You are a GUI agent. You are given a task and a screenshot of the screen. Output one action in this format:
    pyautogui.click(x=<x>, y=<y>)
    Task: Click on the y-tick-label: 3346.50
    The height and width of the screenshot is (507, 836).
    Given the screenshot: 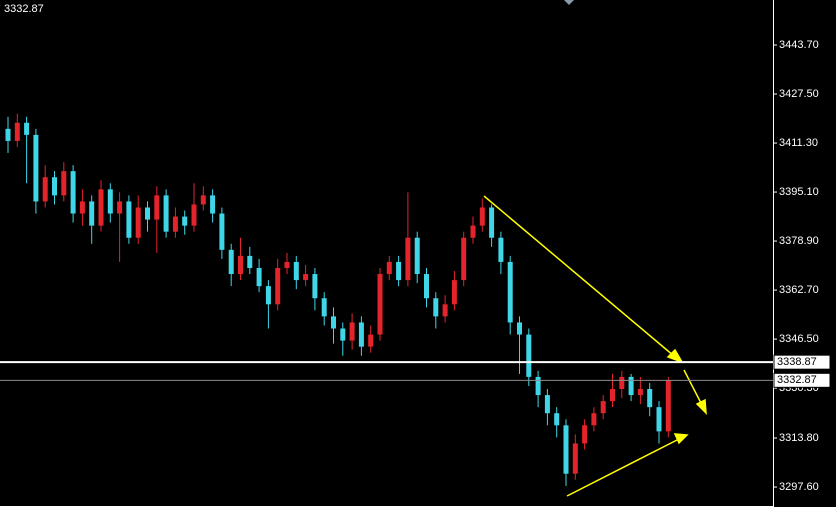 What is the action you would take?
    pyautogui.click(x=799, y=339)
    